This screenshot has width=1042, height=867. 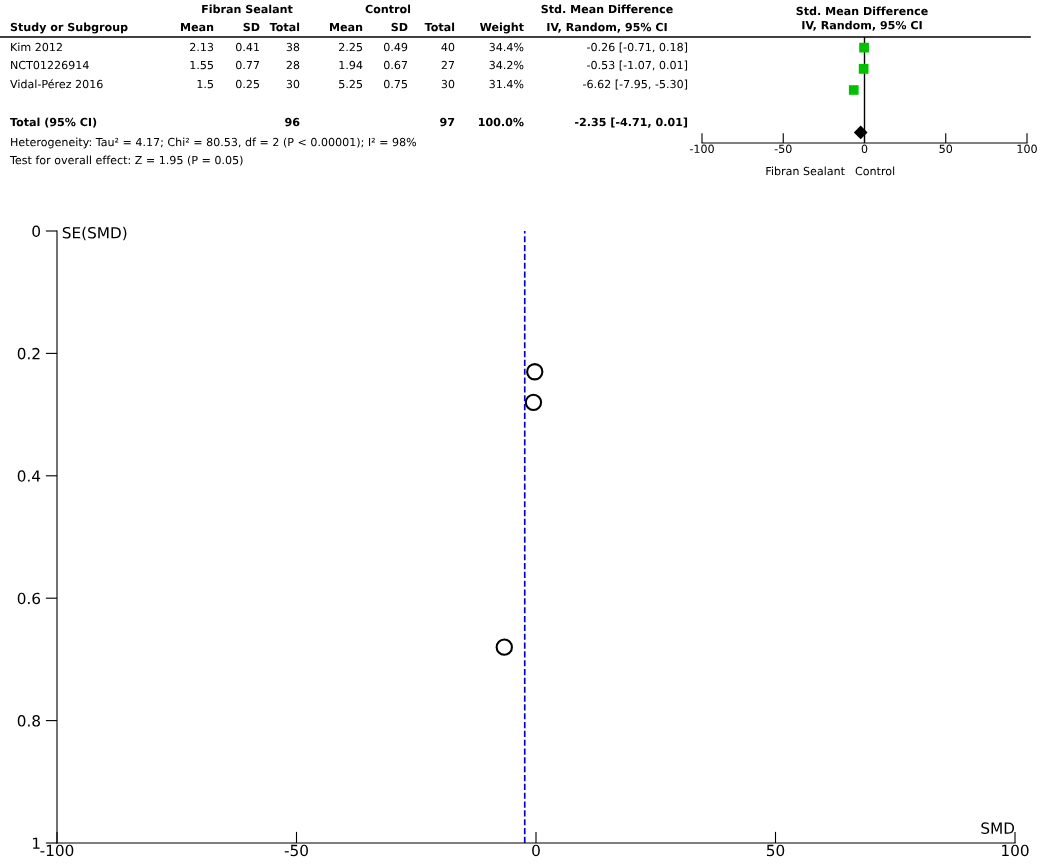 What do you see at coordinates (607, 9) in the screenshot?
I see `text: Std. Mean Difference` at bounding box center [607, 9].